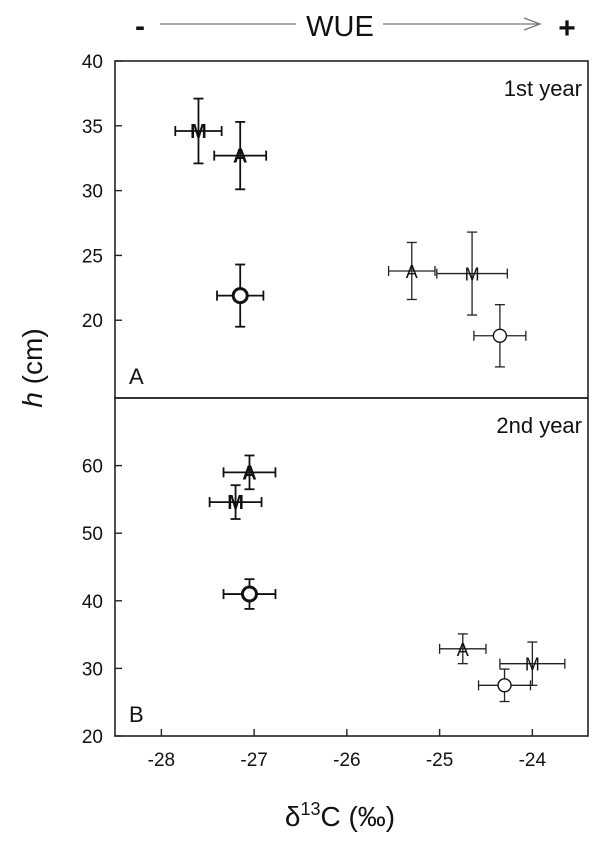 This screenshot has width=593, height=841. What do you see at coordinates (92, 321) in the screenshot?
I see `panel-a-ytick-label: 20` at bounding box center [92, 321].